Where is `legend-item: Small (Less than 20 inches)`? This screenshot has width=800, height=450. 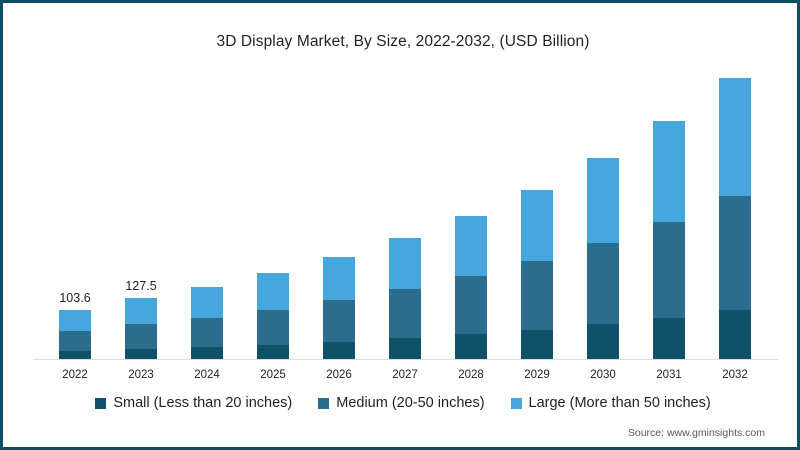 legend-item: Small (Less than 20 inches) is located at coordinates (193, 403).